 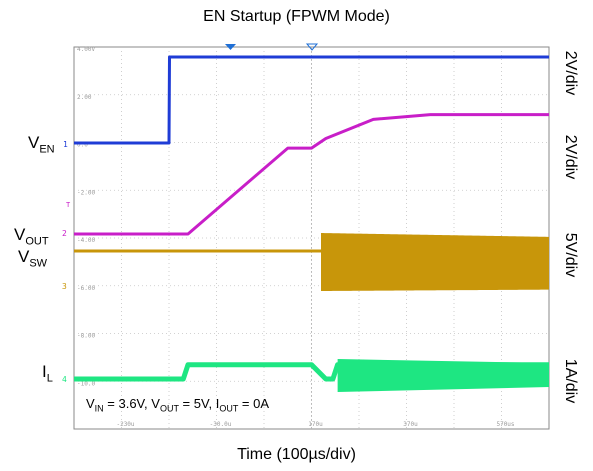 I want to click on y-tick-label: -8.00, so click(x=86, y=336).